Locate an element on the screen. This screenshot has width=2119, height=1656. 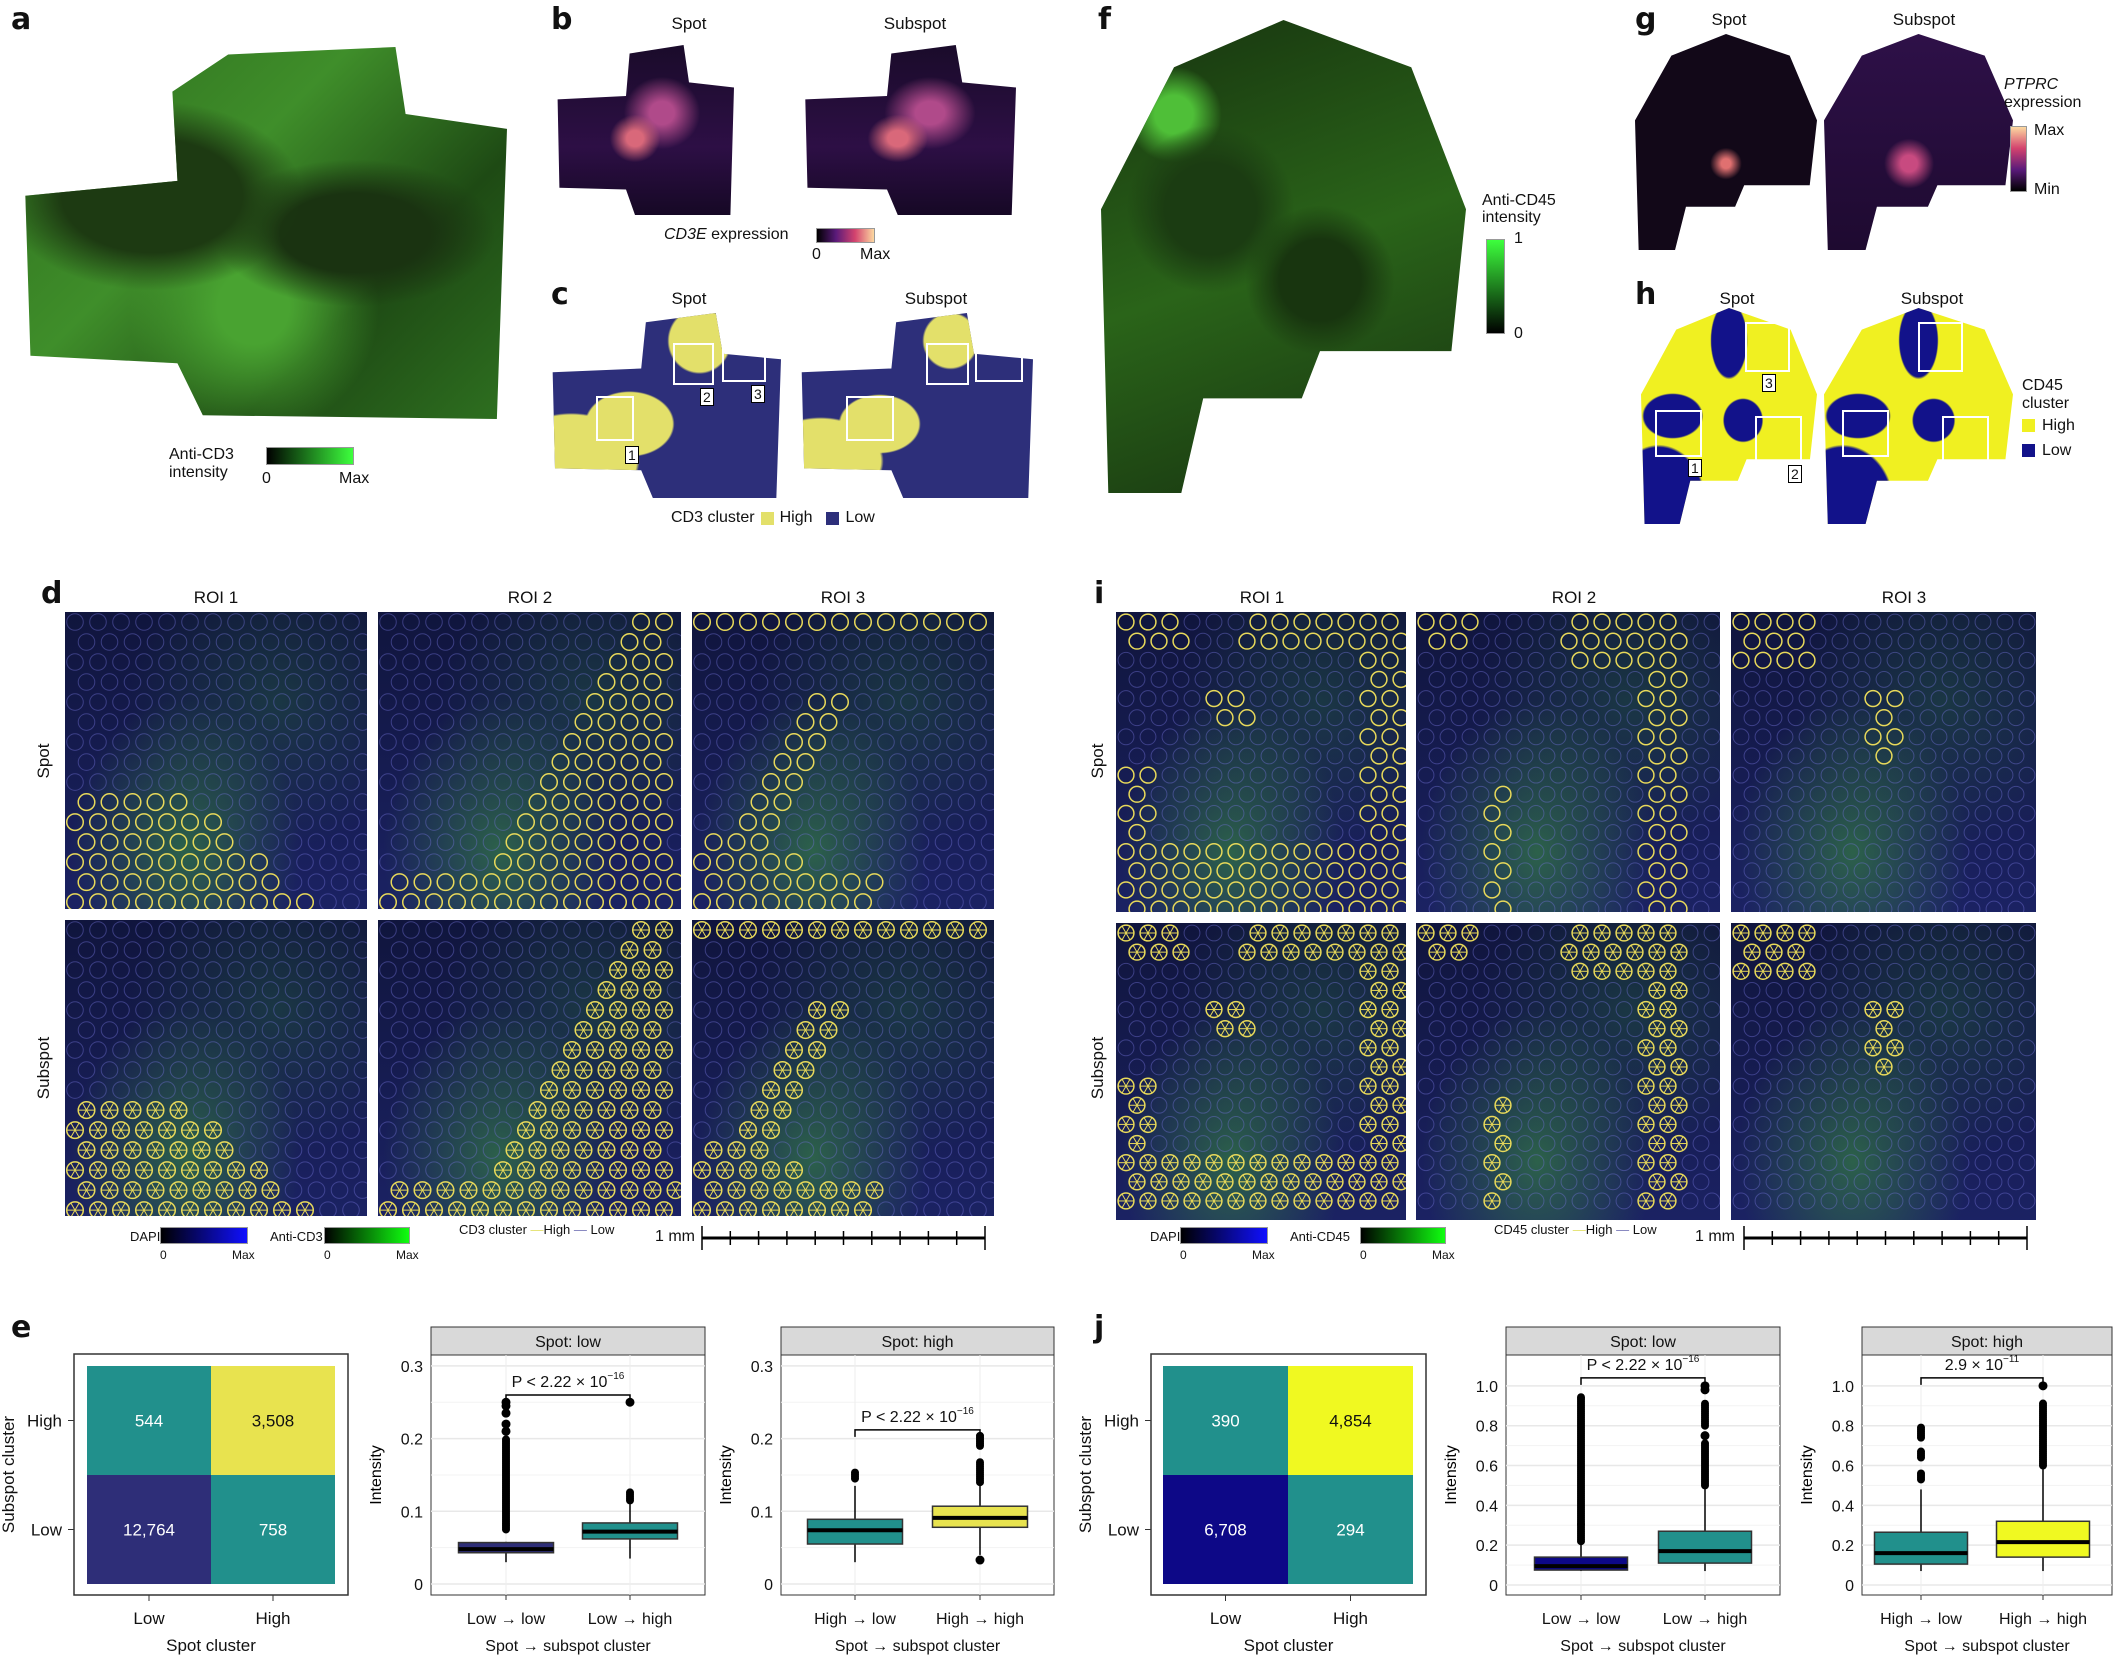
heatmap-cell-value: 758 is located at coordinates (273, 1530).